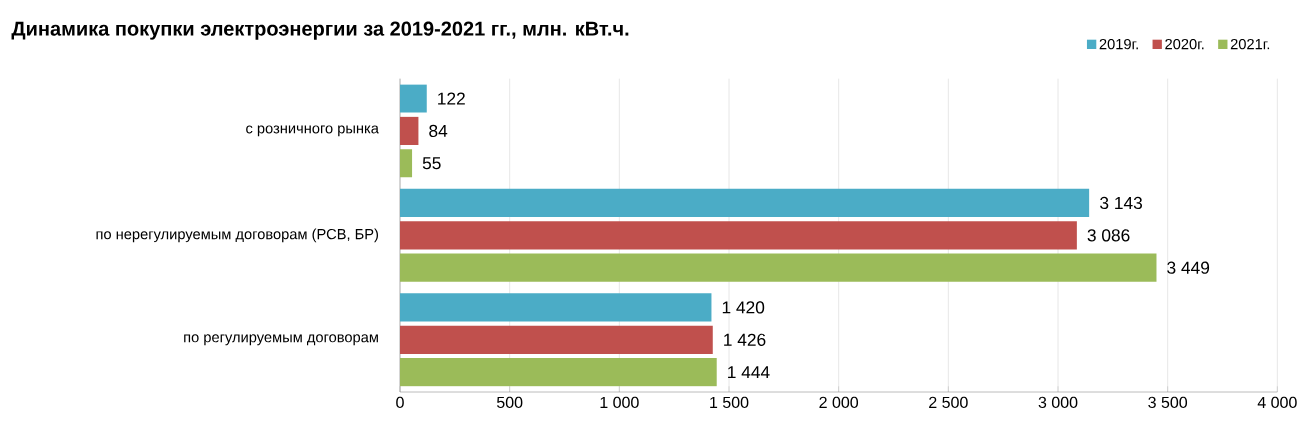 The width and height of the screenshot is (1306, 432). Describe the element at coordinates (1058, 402) in the screenshot. I see `x-tick-label: 3 000` at that location.